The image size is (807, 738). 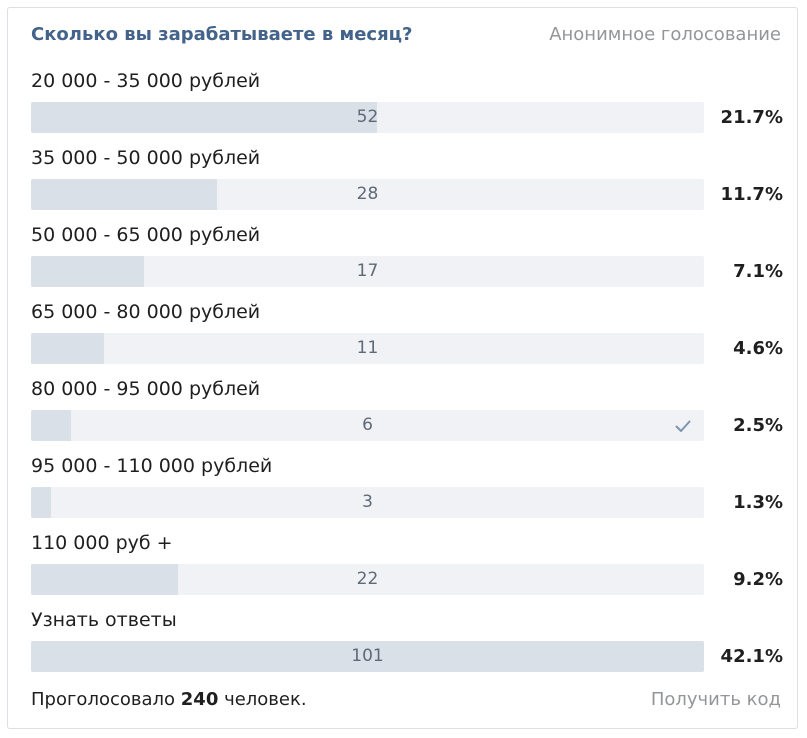 I want to click on poll-option-vote-count: 11, so click(x=367, y=348).